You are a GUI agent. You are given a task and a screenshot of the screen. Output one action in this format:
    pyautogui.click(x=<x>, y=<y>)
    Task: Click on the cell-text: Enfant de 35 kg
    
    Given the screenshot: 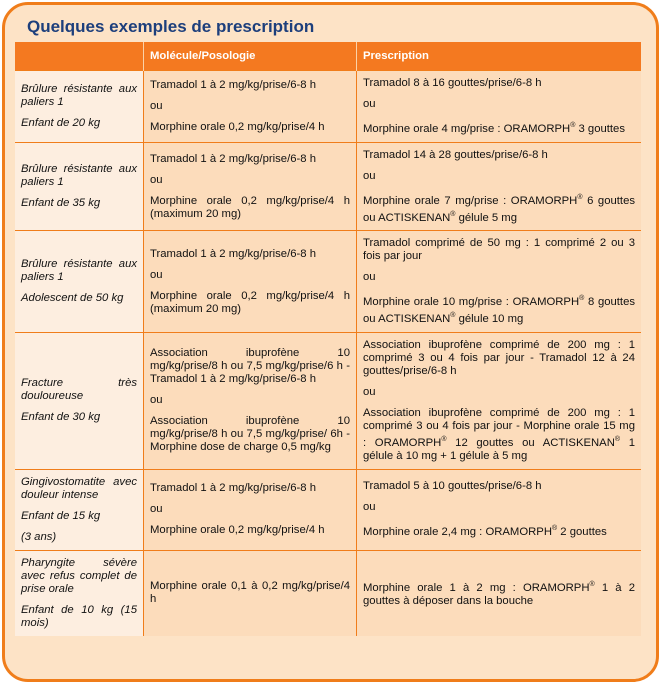 What is the action you would take?
    pyautogui.click(x=61, y=203)
    